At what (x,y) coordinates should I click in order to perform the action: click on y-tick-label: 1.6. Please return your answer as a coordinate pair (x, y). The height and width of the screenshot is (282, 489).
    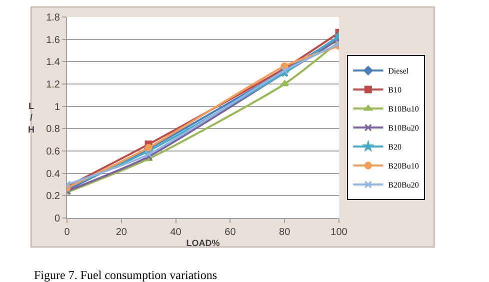
    Looking at the image, I should click on (53, 40).